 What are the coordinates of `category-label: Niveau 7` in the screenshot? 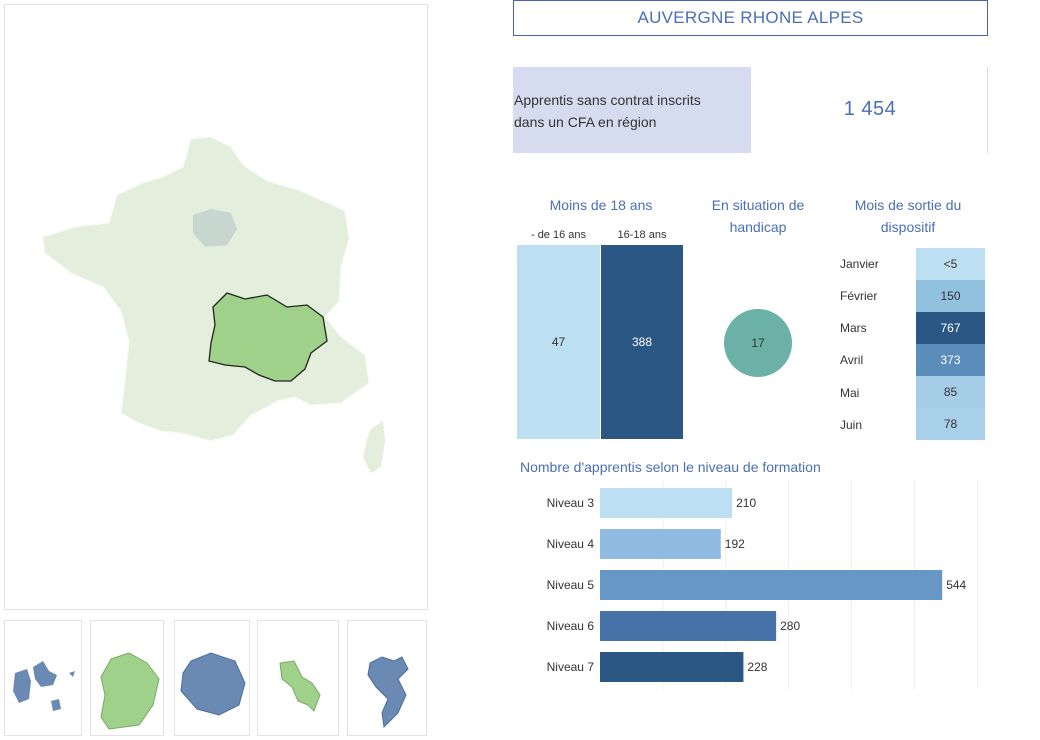 It's located at (571, 667).